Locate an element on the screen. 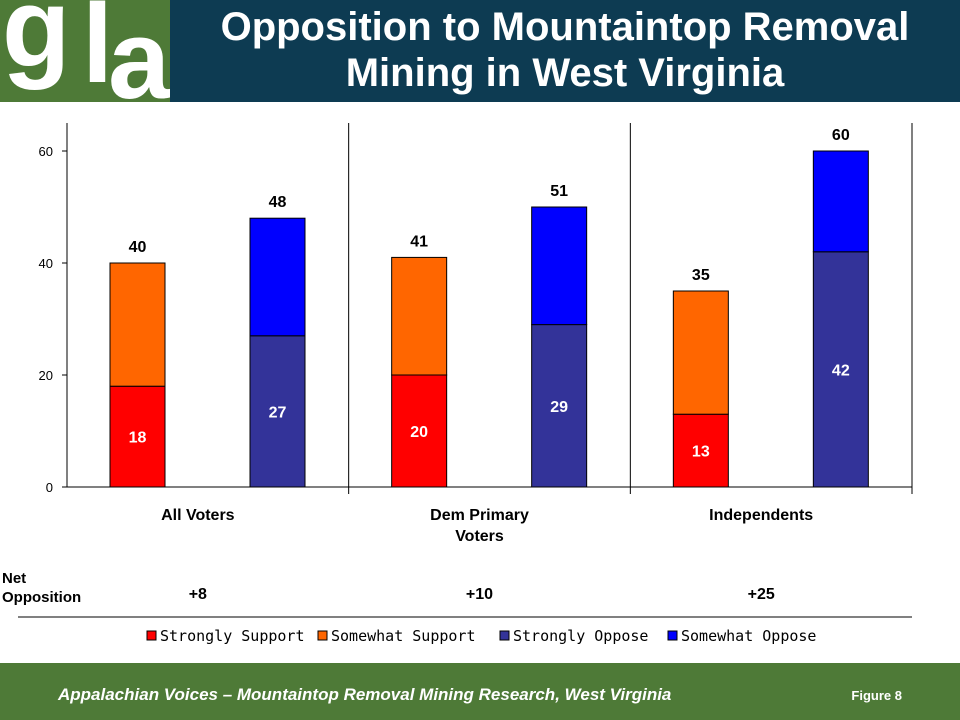 This screenshot has height=720, width=960. category-label: Voters is located at coordinates (479, 536).